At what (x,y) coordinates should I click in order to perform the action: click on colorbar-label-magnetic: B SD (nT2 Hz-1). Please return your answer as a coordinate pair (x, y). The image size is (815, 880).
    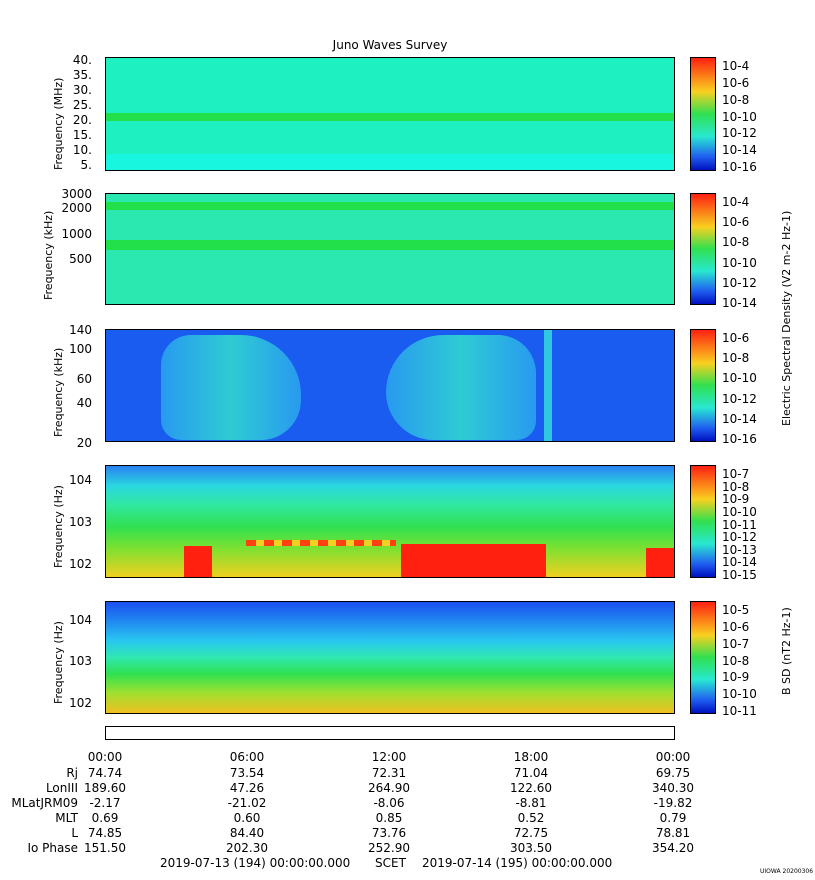
    Looking at the image, I should click on (786, 651).